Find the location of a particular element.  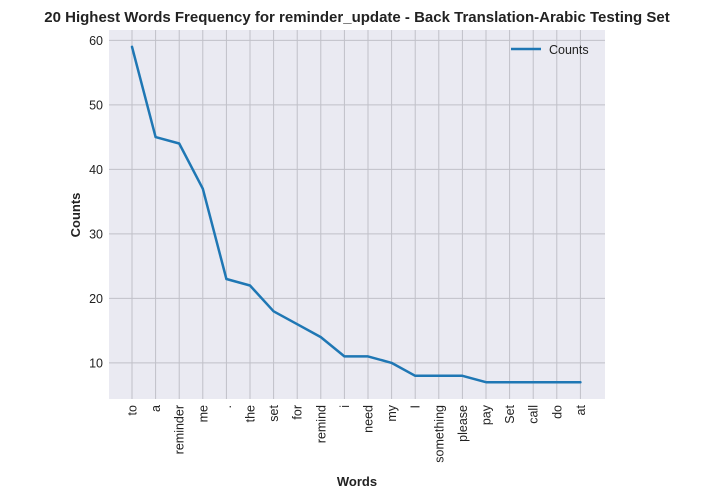

x-tick-label: Set is located at coordinates (510, 413).